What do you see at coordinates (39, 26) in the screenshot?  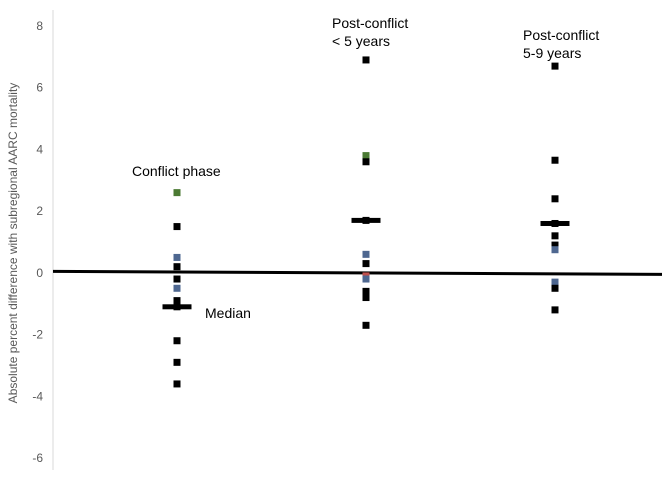 I see `y-tick-label: 8` at bounding box center [39, 26].